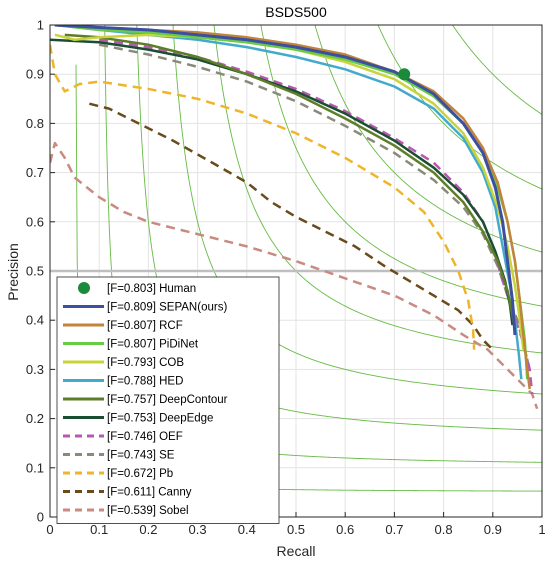 The image size is (550, 565). What do you see at coordinates (145, 437) in the screenshot?
I see `legend-label: [F=0.746] OEF` at bounding box center [145, 437].